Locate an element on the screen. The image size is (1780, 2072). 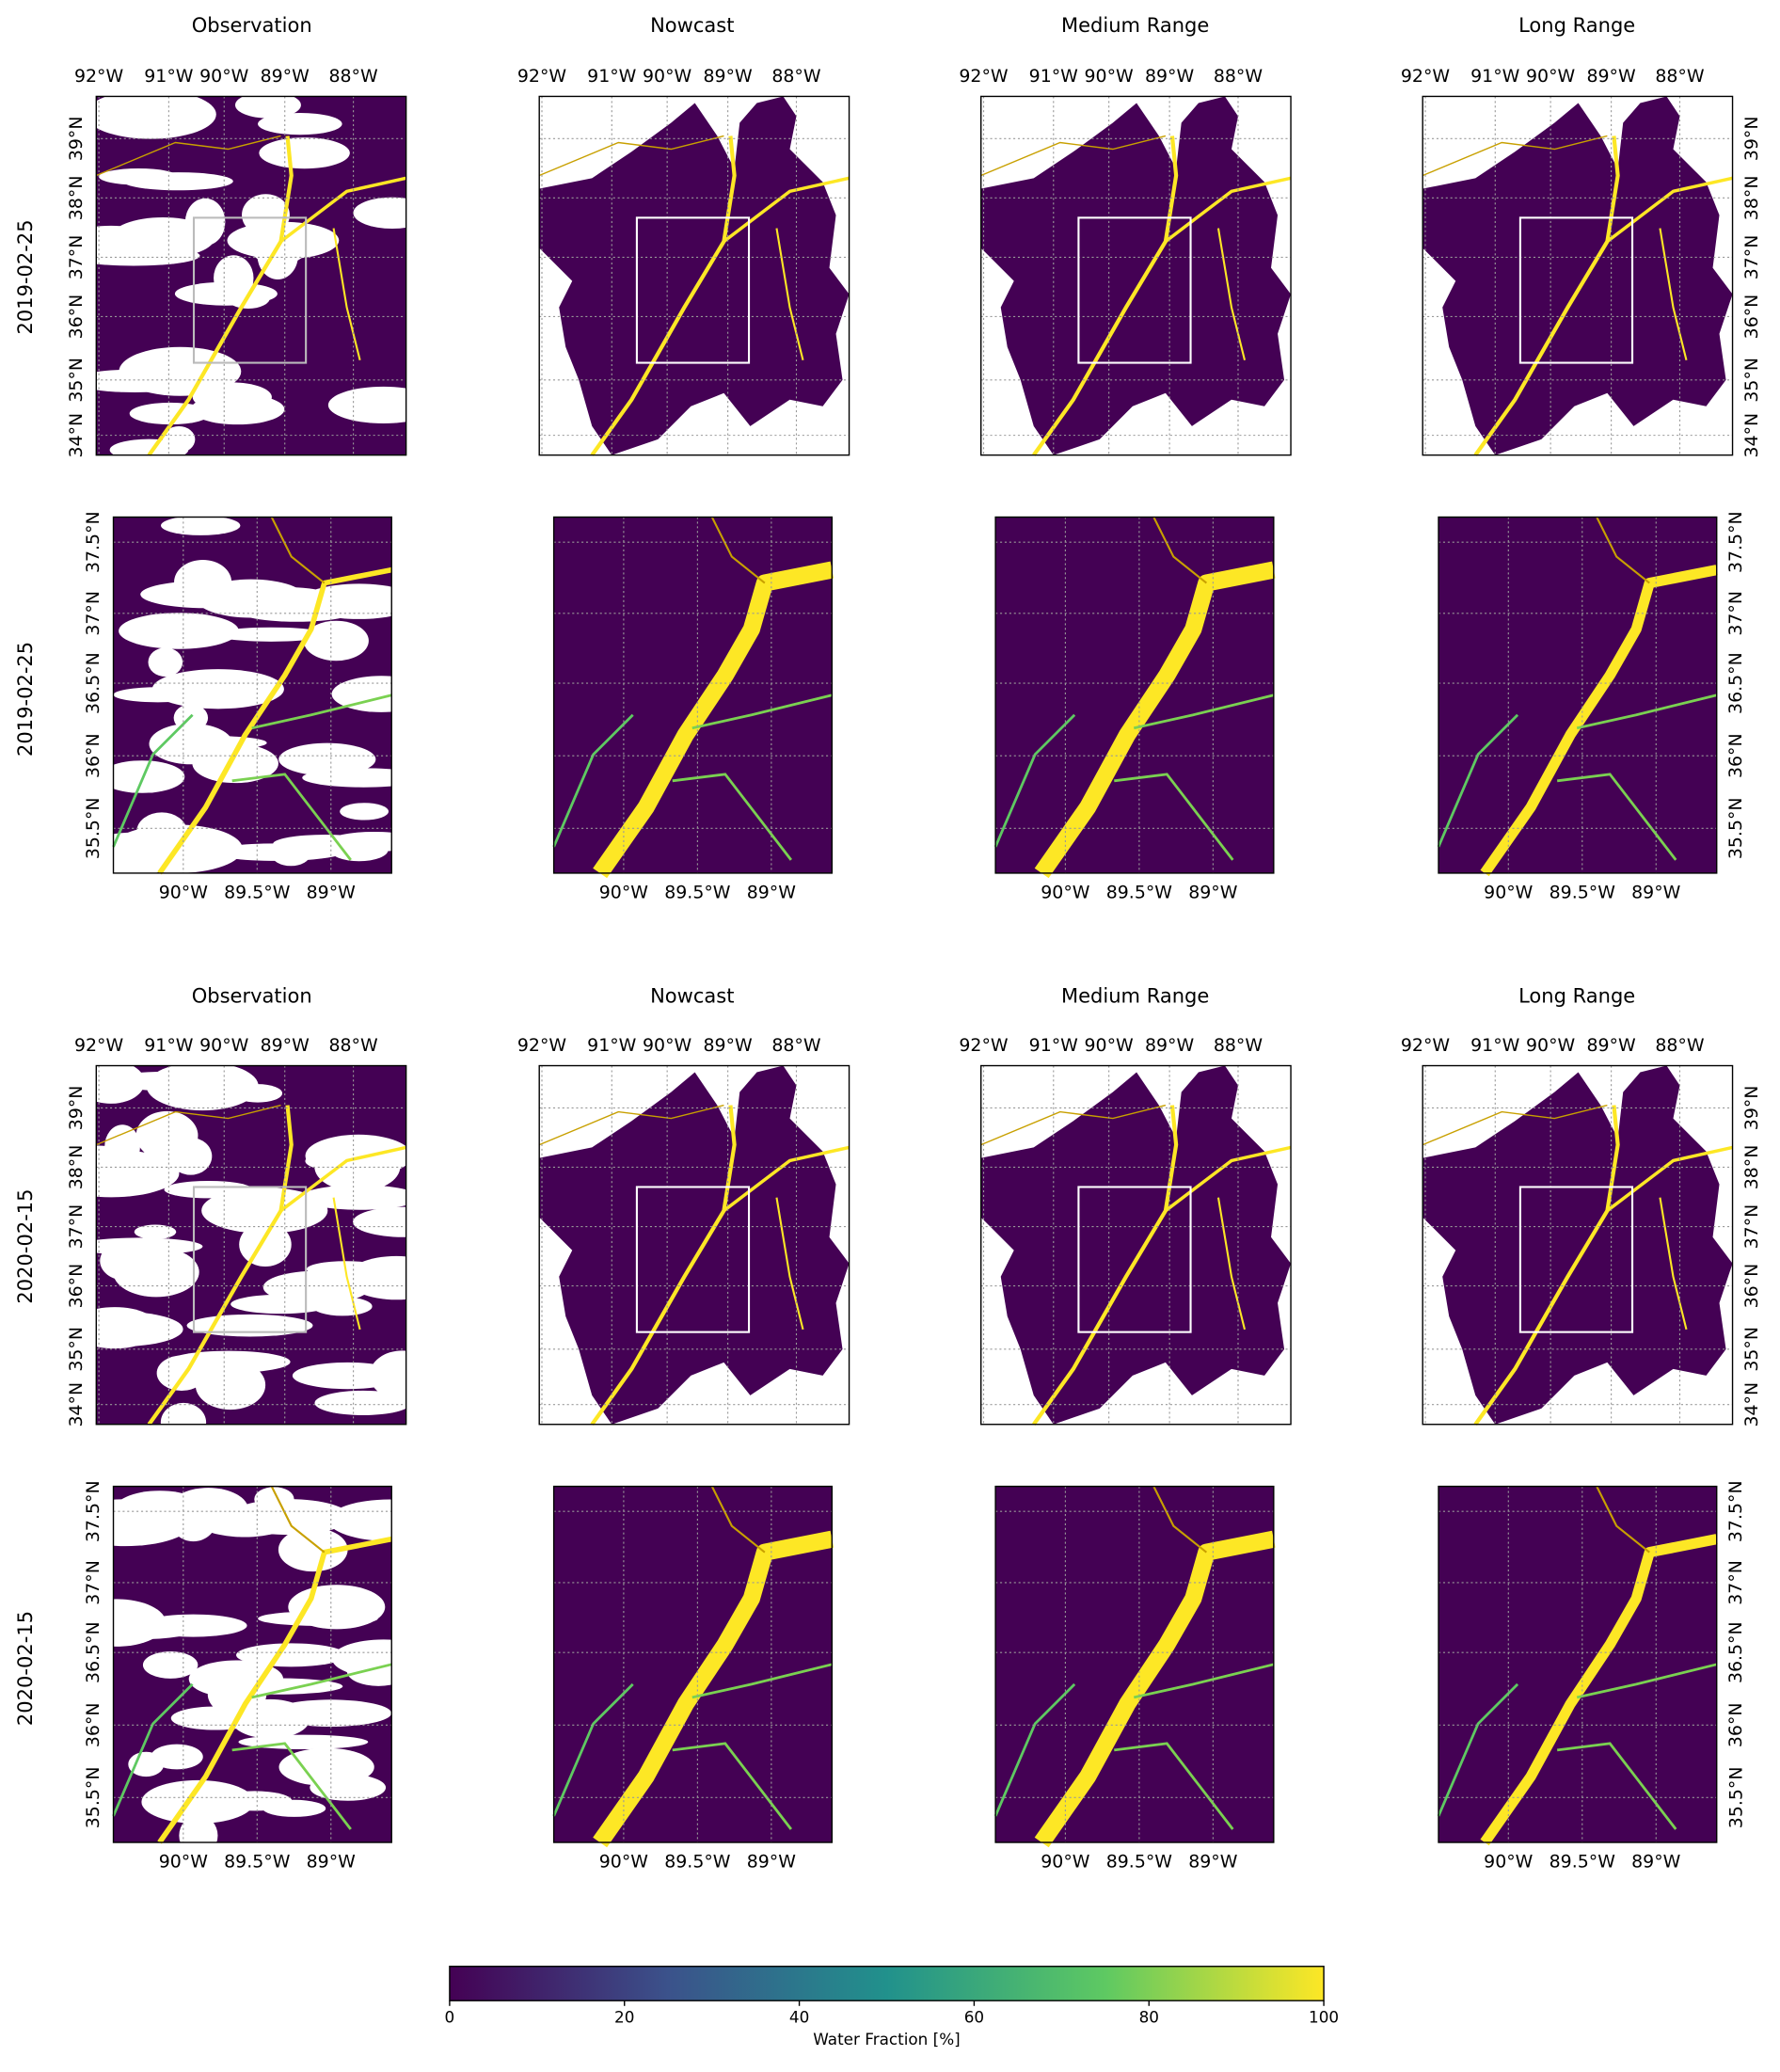
colorbar-tick-label: 20 is located at coordinates (624, 2017).